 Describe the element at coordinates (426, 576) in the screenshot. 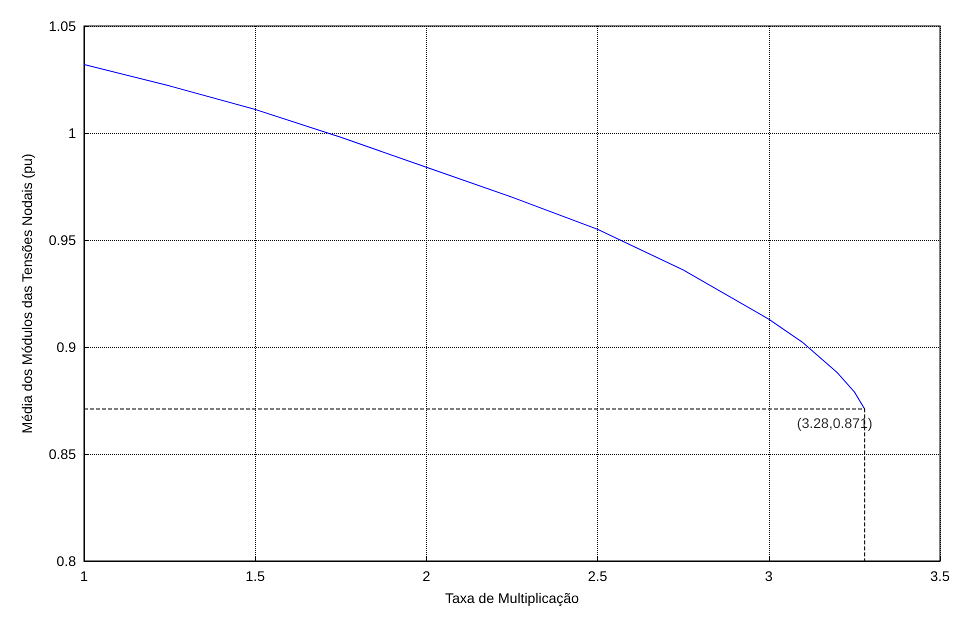

I see `x-tick-label: 2` at that location.